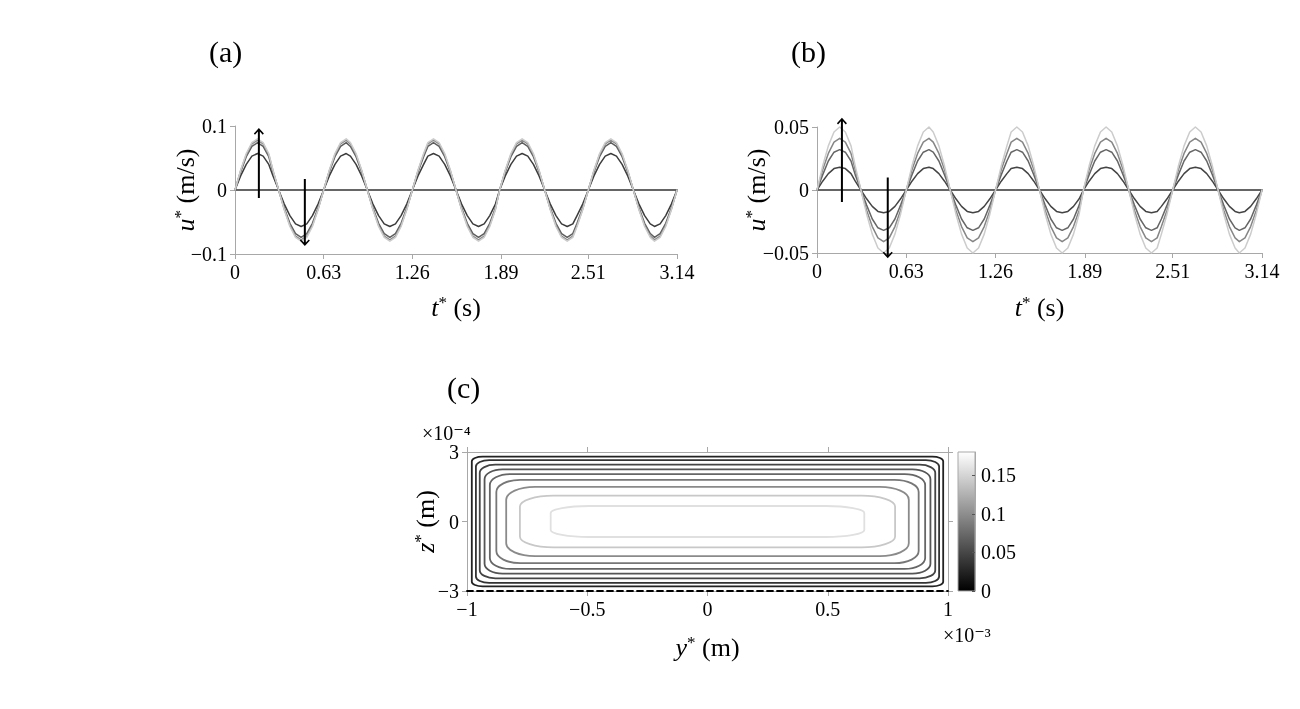  Describe the element at coordinates (464, 387) in the screenshot. I see `chart-title: (c)` at that location.